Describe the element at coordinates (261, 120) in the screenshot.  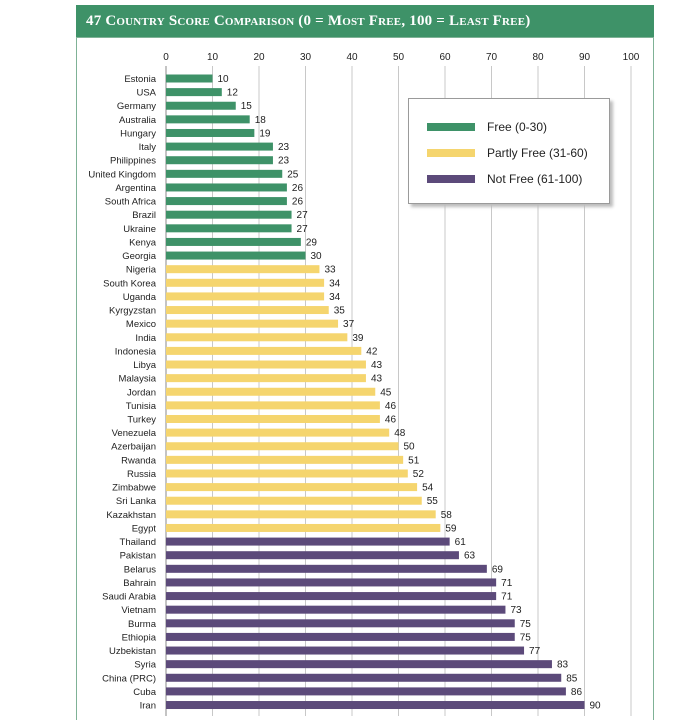
I see `value-label-australia: 18` at that location.